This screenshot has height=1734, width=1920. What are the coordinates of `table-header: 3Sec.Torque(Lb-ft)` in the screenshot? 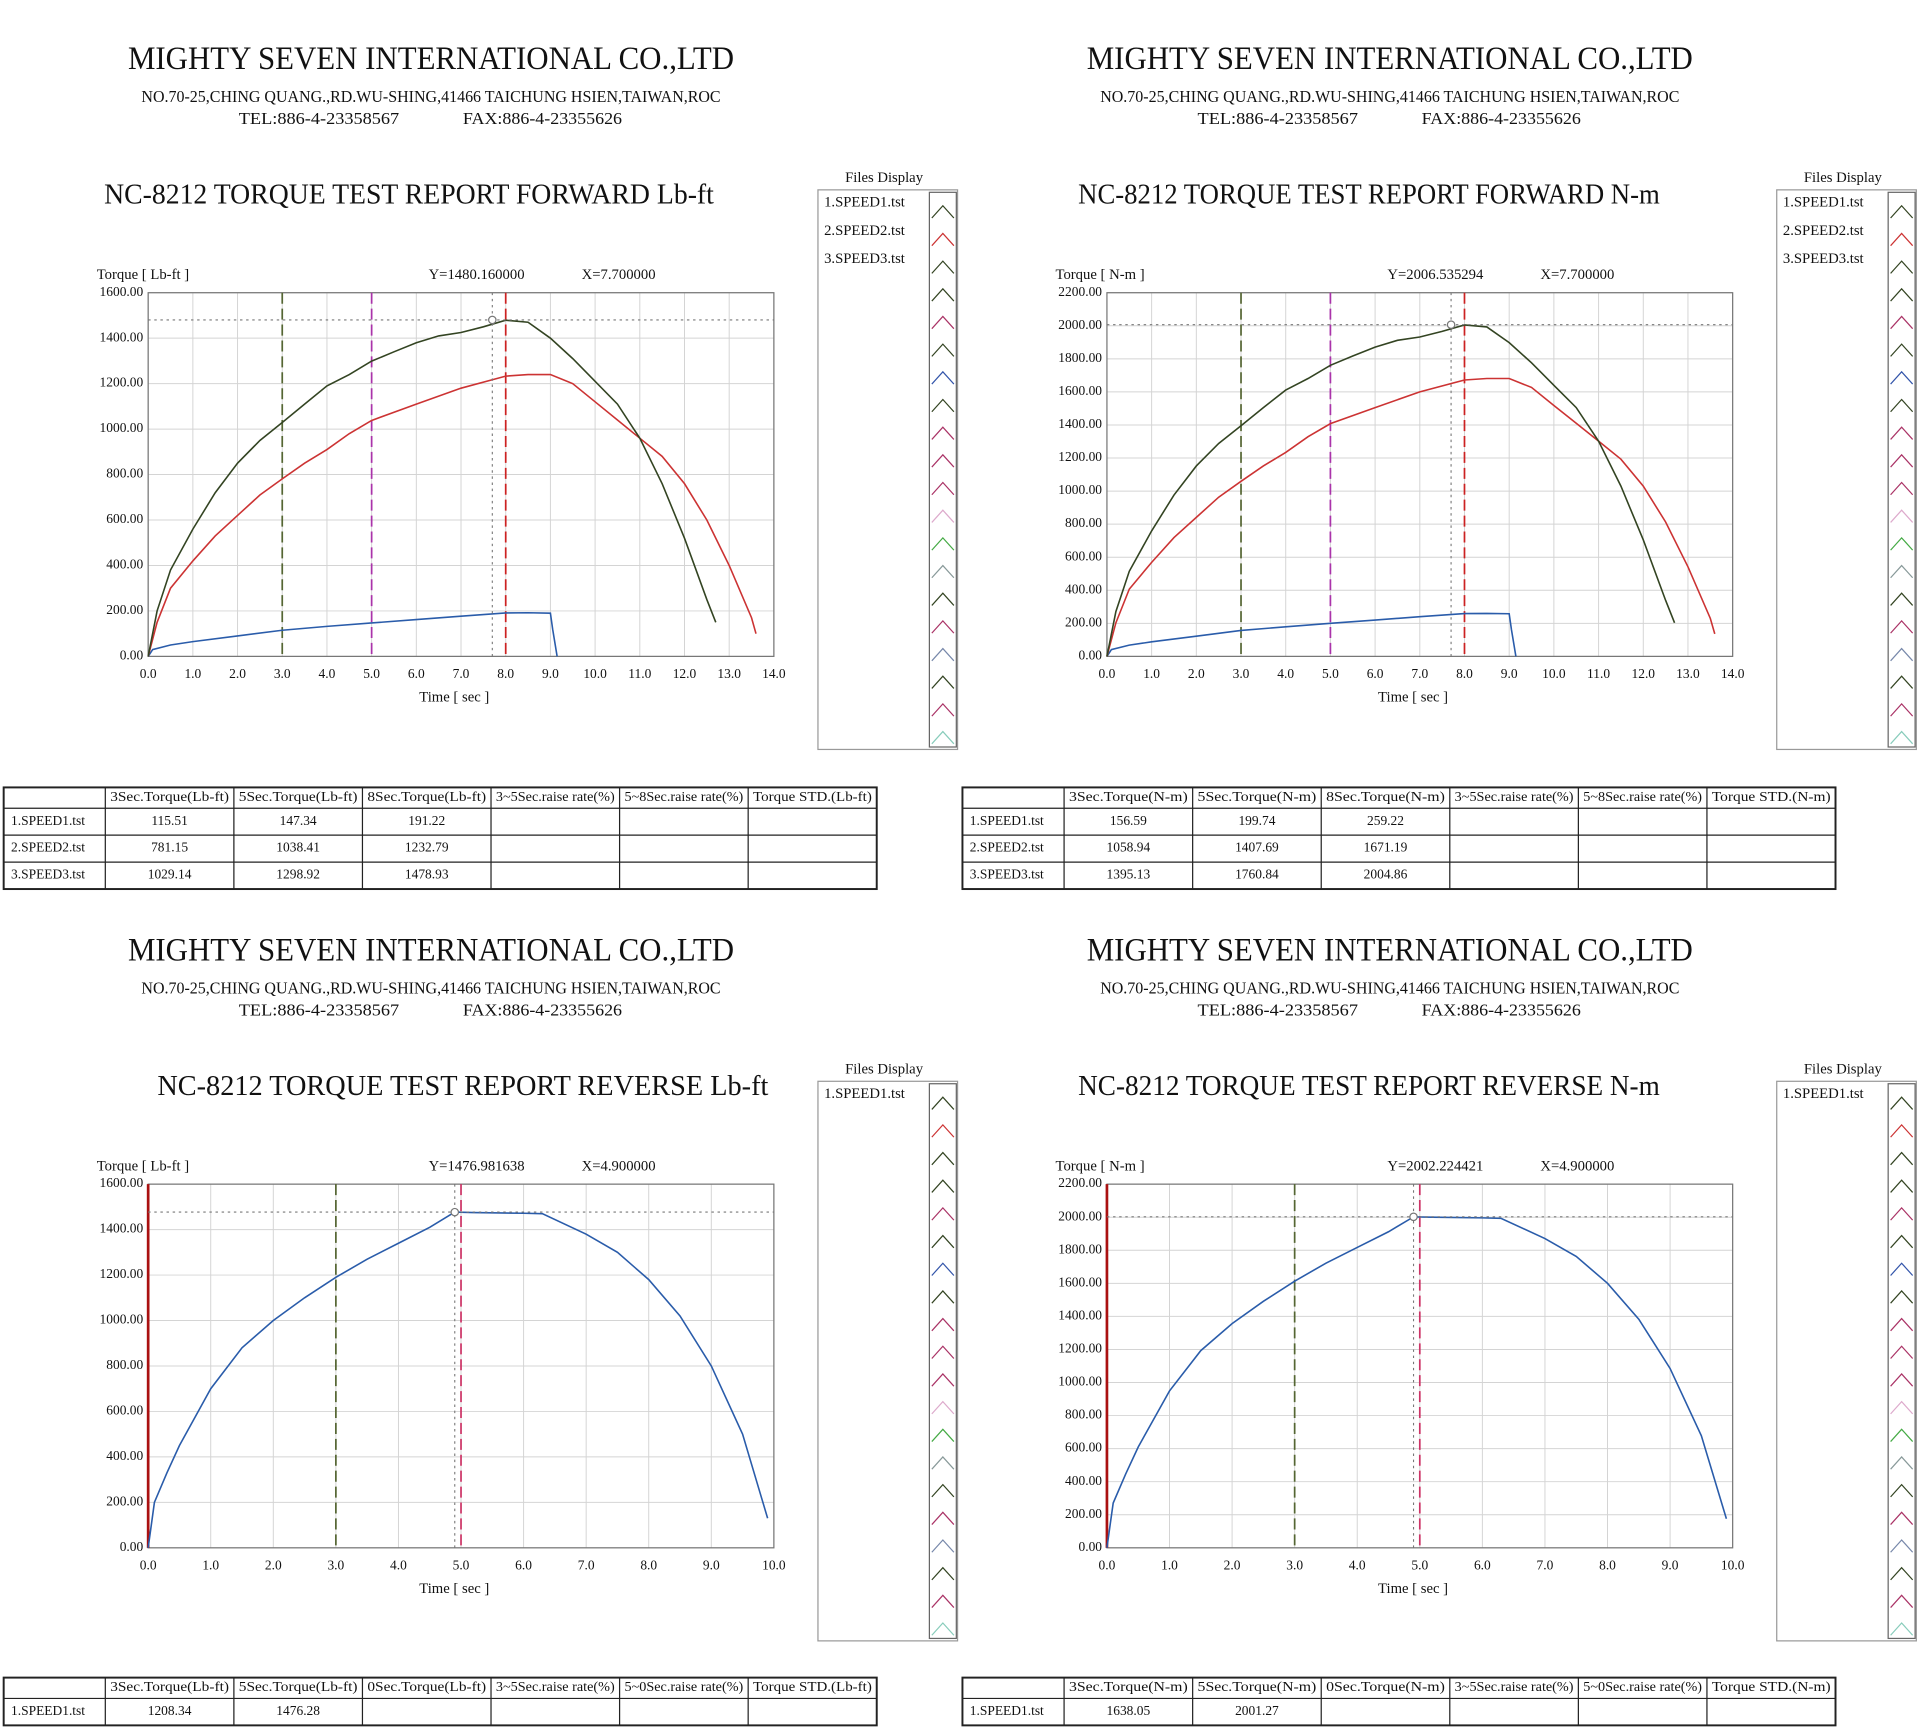 It's located at (169, 1686).